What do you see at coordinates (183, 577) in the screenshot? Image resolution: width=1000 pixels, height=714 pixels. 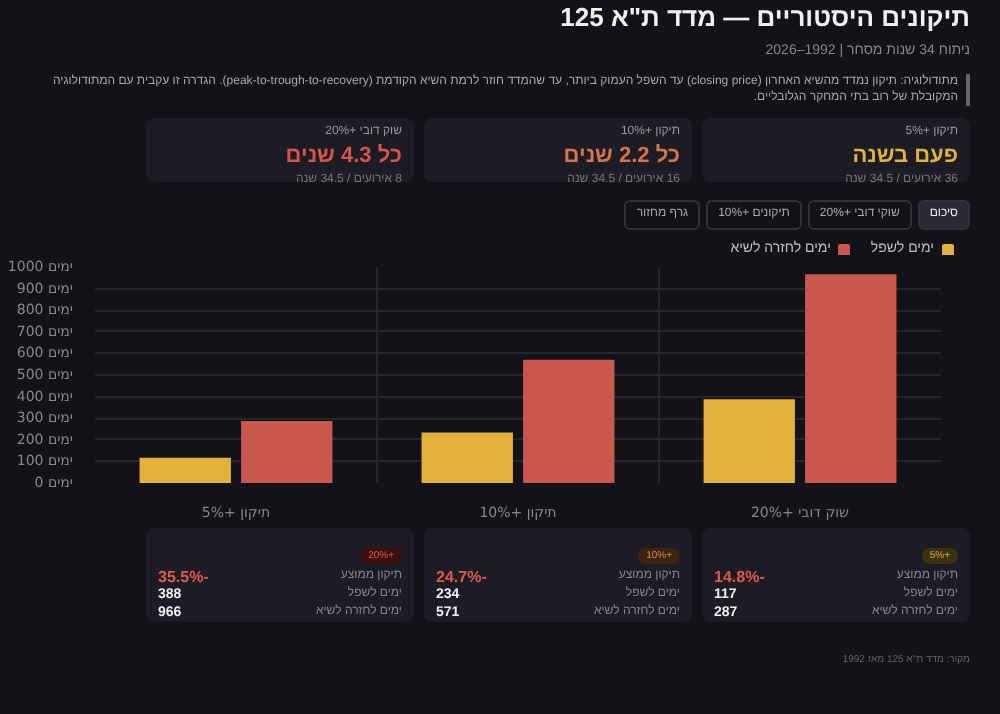 I see `text: -35.5%` at bounding box center [183, 577].